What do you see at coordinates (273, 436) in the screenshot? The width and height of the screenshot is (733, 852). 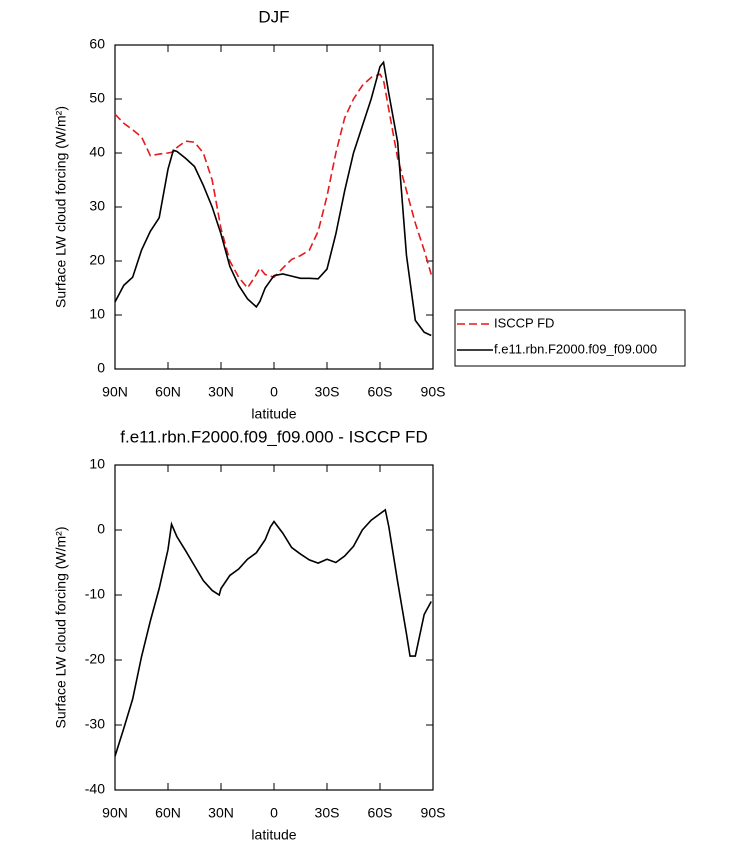 I see `chart-title: f.e11.rbn.F2000.f09_f09.000 - ISCCP FD` at bounding box center [273, 436].